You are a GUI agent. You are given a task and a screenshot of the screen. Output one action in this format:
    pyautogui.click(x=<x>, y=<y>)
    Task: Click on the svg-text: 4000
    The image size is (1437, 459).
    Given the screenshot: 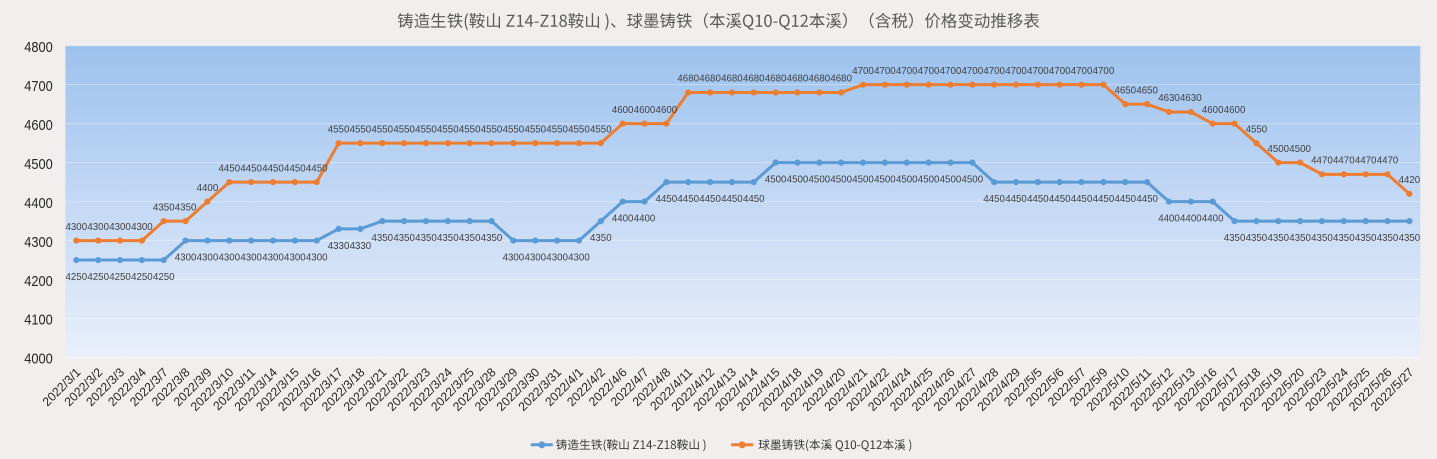 What is the action you would take?
    pyautogui.click(x=38, y=359)
    